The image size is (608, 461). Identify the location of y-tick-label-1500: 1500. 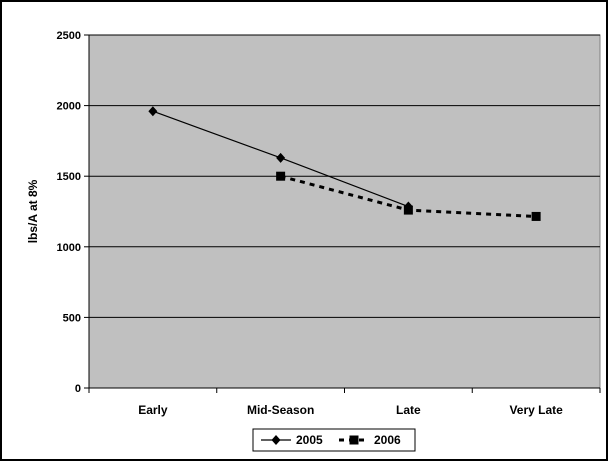
(69, 177).